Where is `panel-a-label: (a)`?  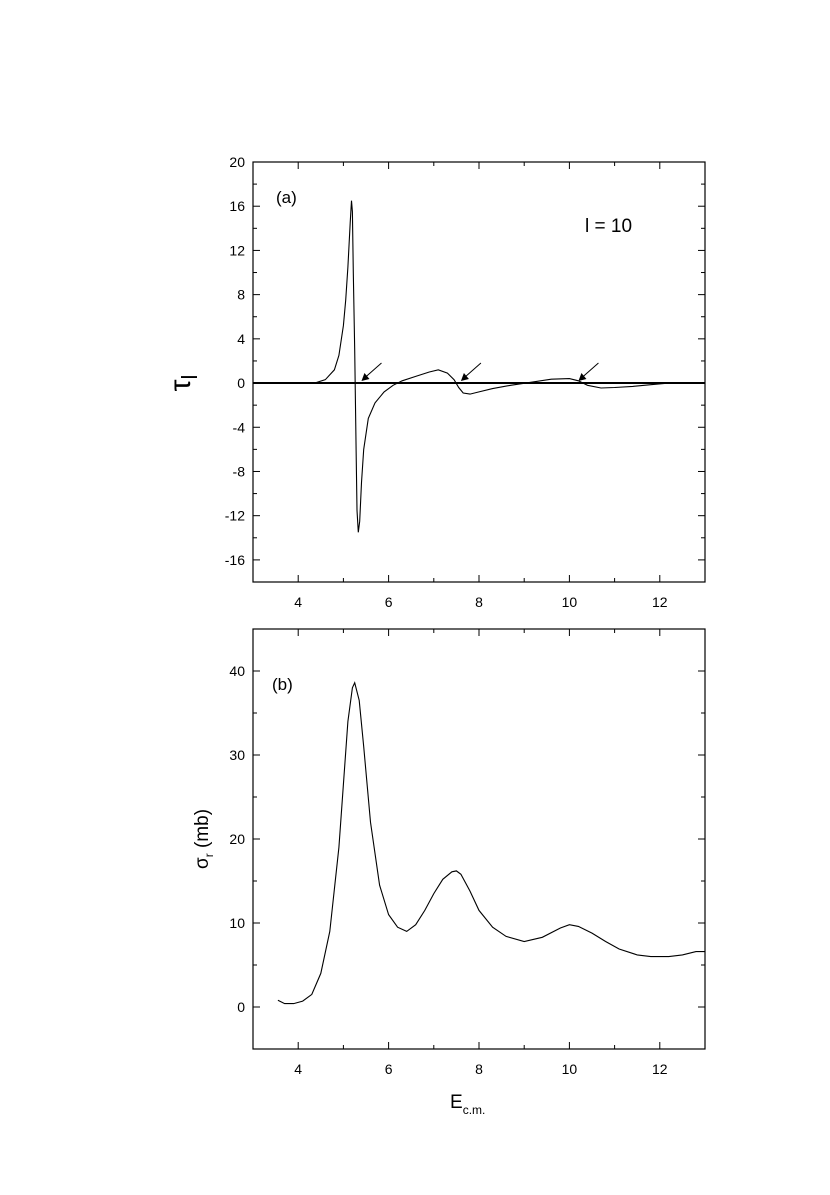 panel-a-label: (a) is located at coordinates (286, 197).